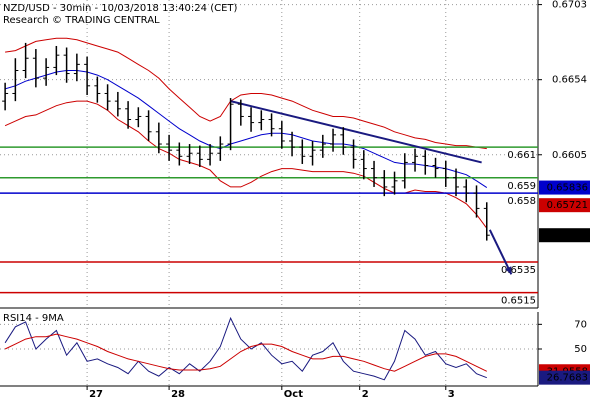 The image size is (590, 400). Describe the element at coordinates (451, 394) in the screenshot. I see `x-tick-label: 3` at that location.